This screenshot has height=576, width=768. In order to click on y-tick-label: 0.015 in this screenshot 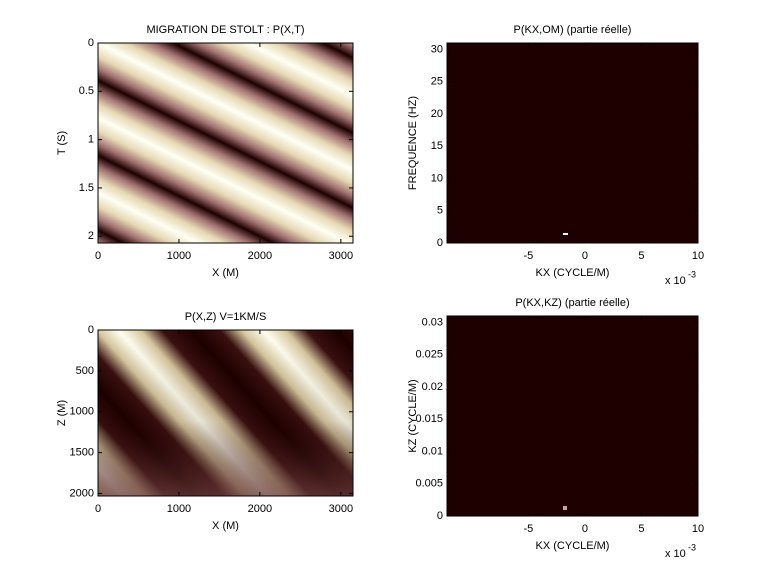, I will do `click(429, 419)`.